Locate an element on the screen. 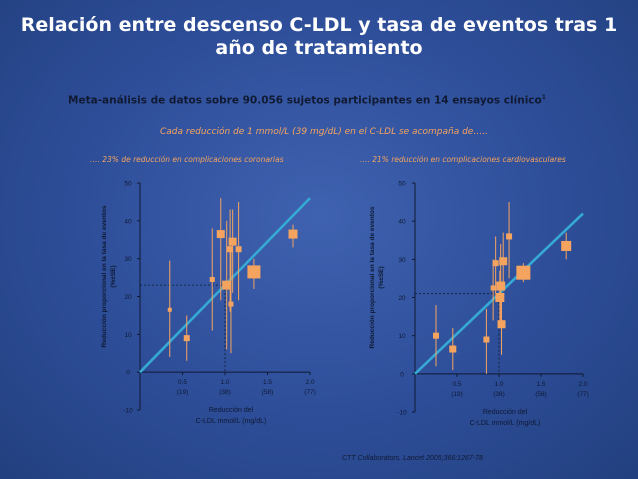 Image resolution: width=638 pixels, height=479 pixels. chart1-y-tick-label: 40 is located at coordinates (128, 221).